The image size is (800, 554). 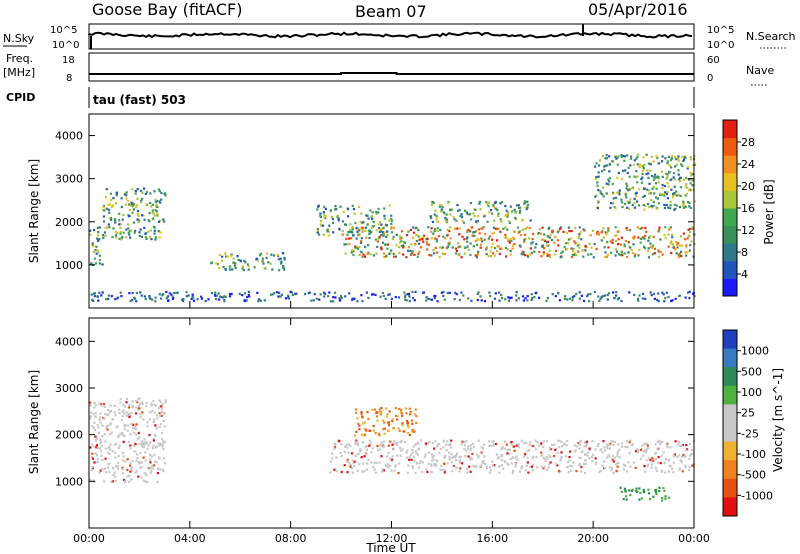 What do you see at coordinates (89, 538) in the screenshot?
I see `x-tick-label: 00:00` at bounding box center [89, 538].